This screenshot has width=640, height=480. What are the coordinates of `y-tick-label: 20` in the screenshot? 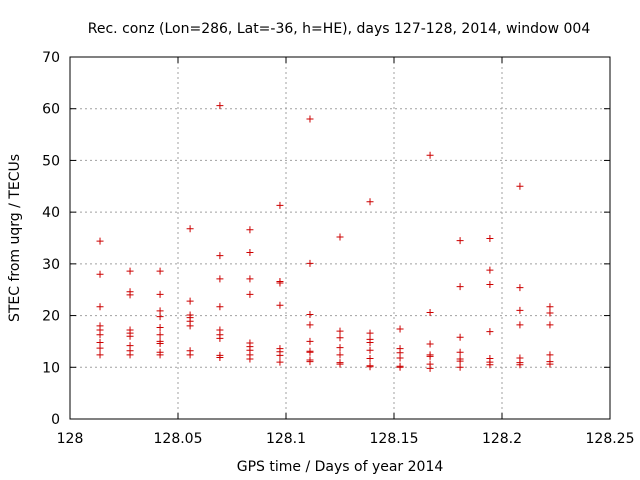 It's located at (51, 317).